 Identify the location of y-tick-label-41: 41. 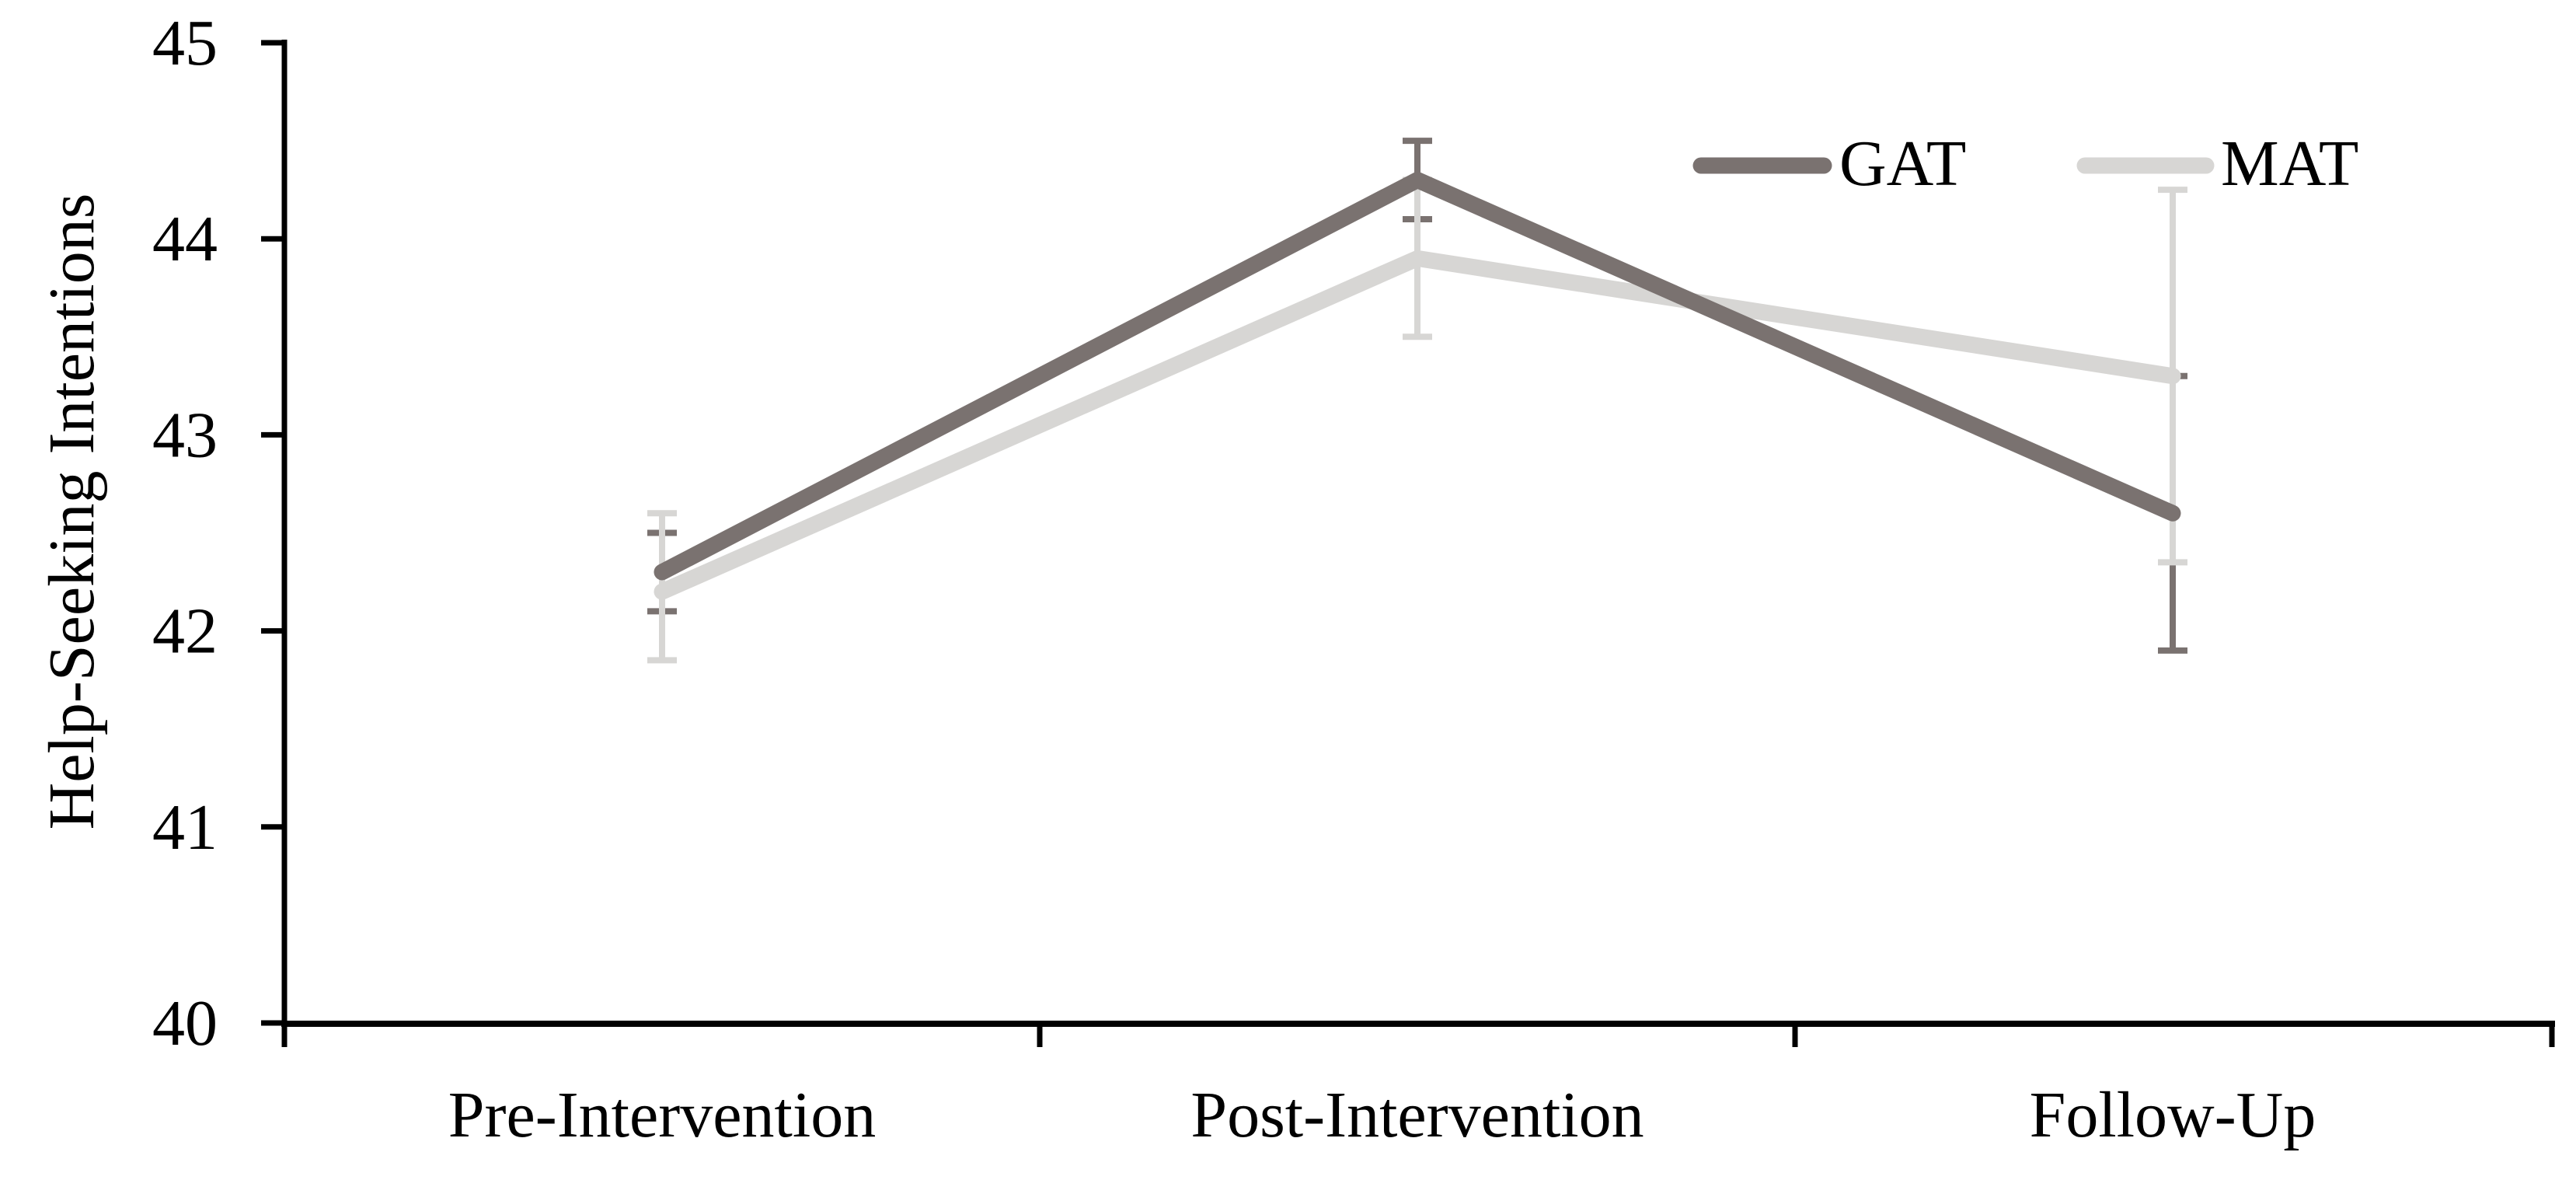
(185, 827).